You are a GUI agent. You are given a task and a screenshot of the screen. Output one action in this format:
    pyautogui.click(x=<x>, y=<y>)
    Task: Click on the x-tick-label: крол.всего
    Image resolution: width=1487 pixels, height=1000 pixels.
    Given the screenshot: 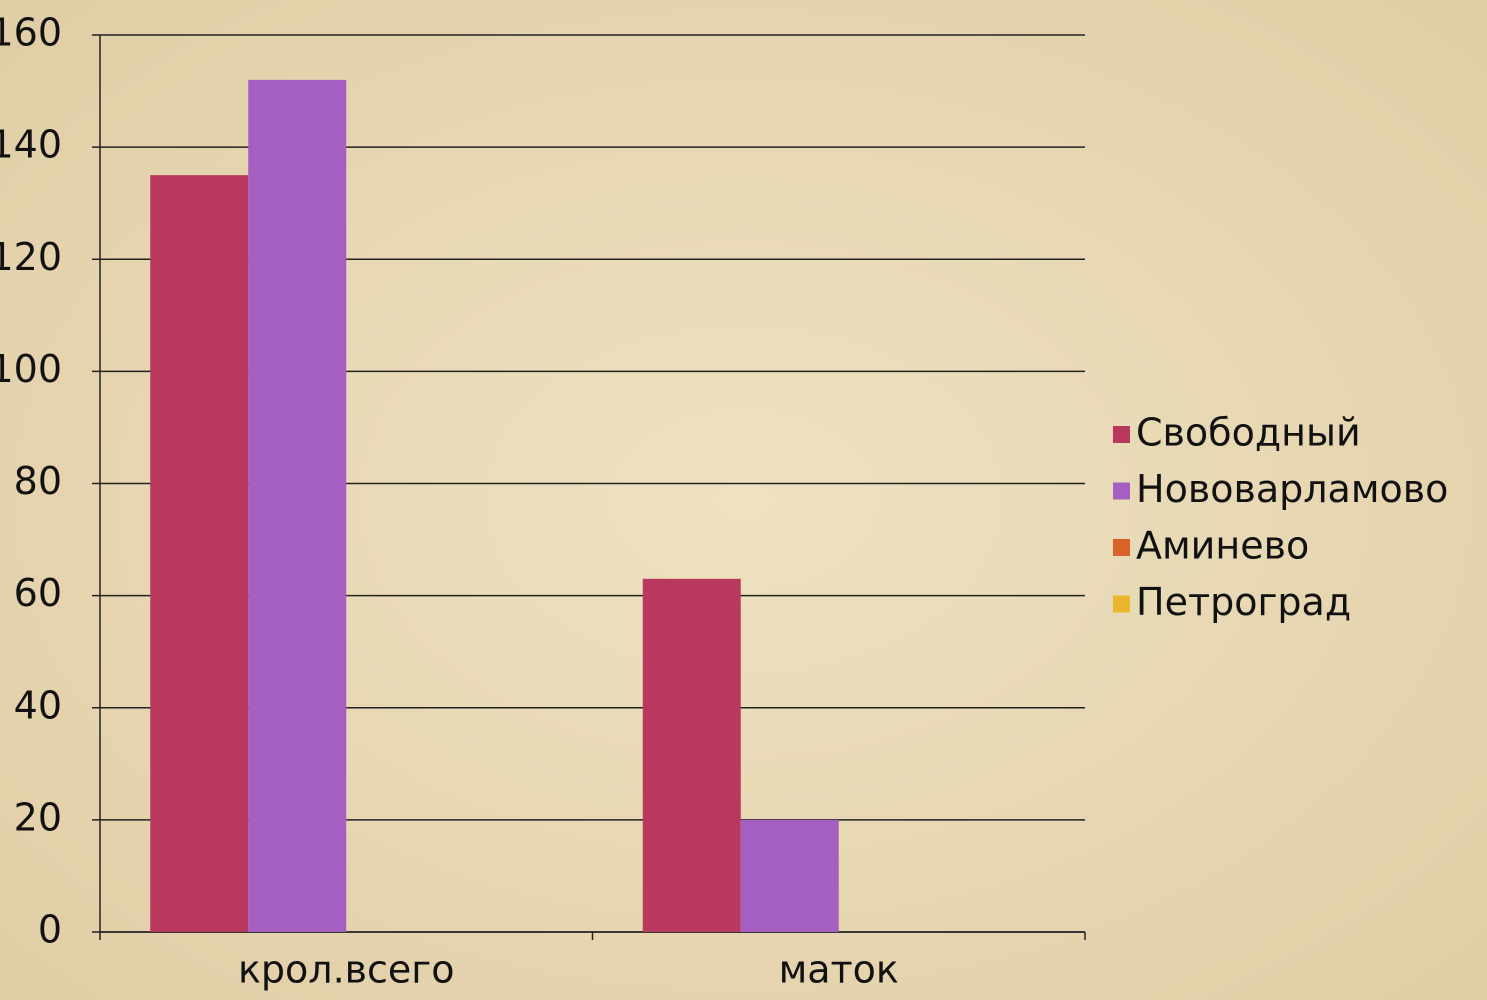 What is the action you would take?
    pyautogui.click(x=346, y=970)
    